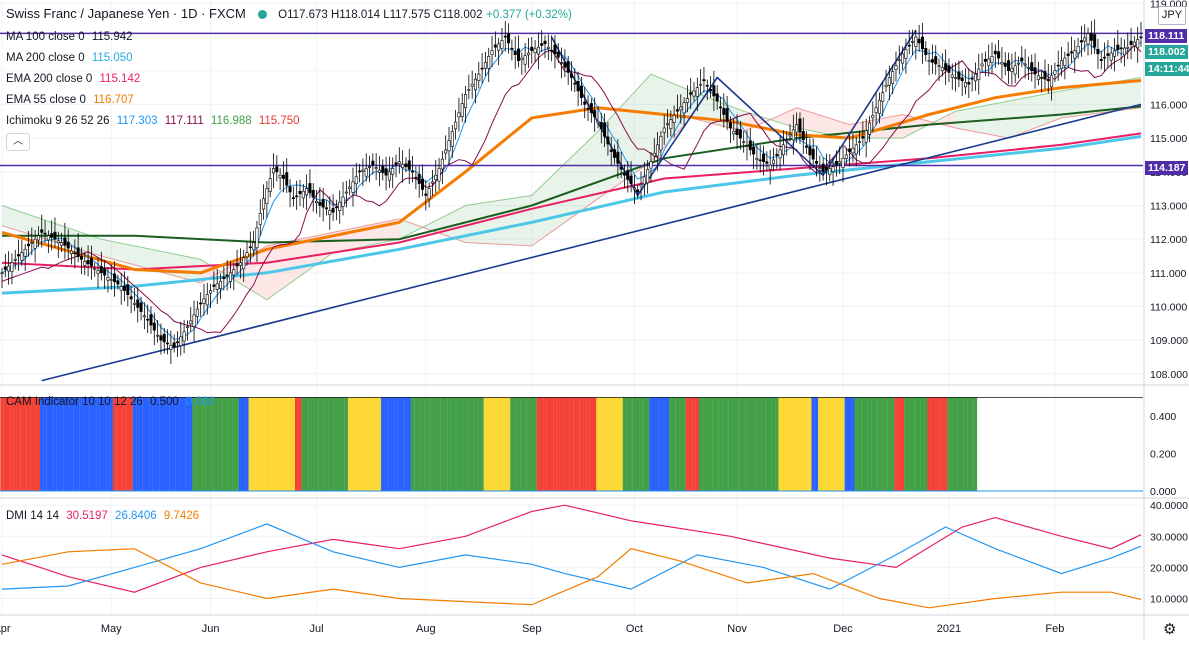 The image size is (1189, 645). Describe the element at coordinates (1170, 629) in the screenshot. I see `gear-icon: ⚙` at that location.